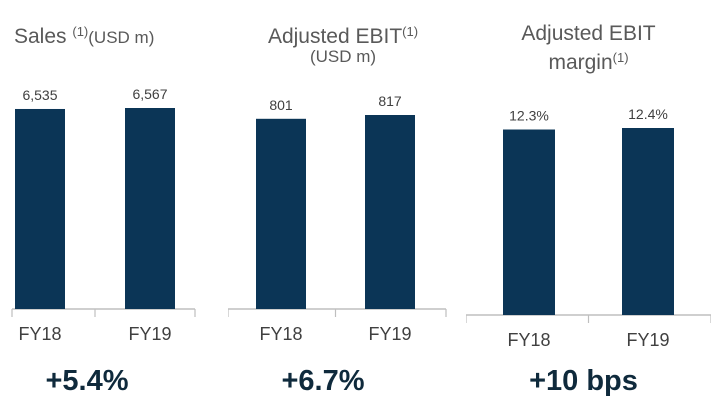  What do you see at coordinates (529, 116) in the screenshot?
I see `data-label: 12.3%` at bounding box center [529, 116].